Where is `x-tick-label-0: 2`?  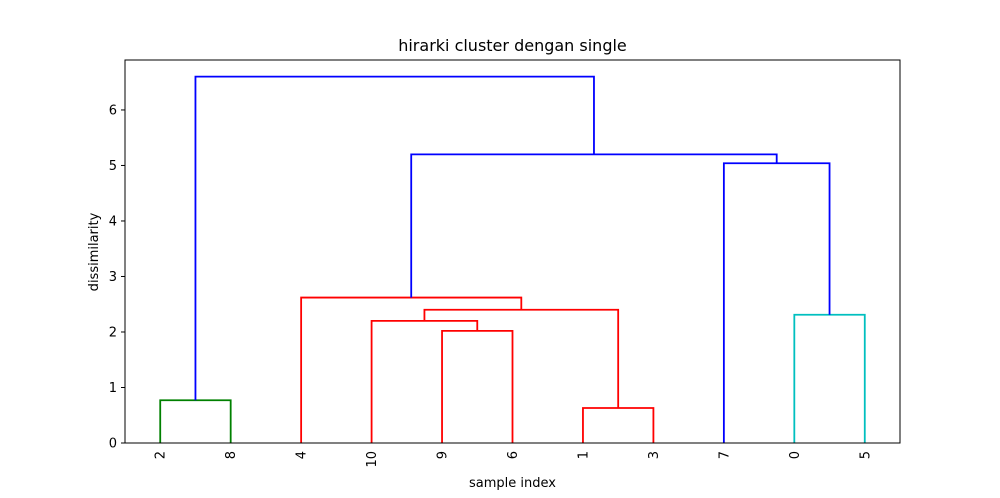 x-tick-label-0: 2 is located at coordinates (161, 455).